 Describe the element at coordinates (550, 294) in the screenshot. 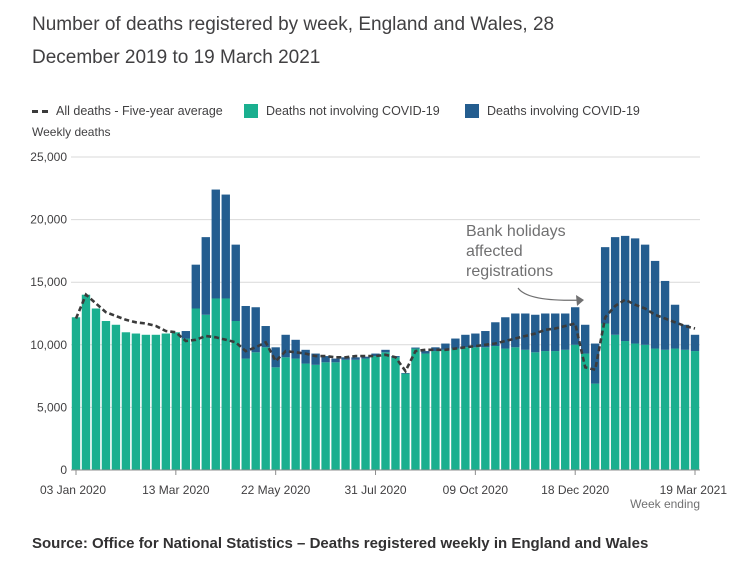

I see `annotation-arrow` at that location.